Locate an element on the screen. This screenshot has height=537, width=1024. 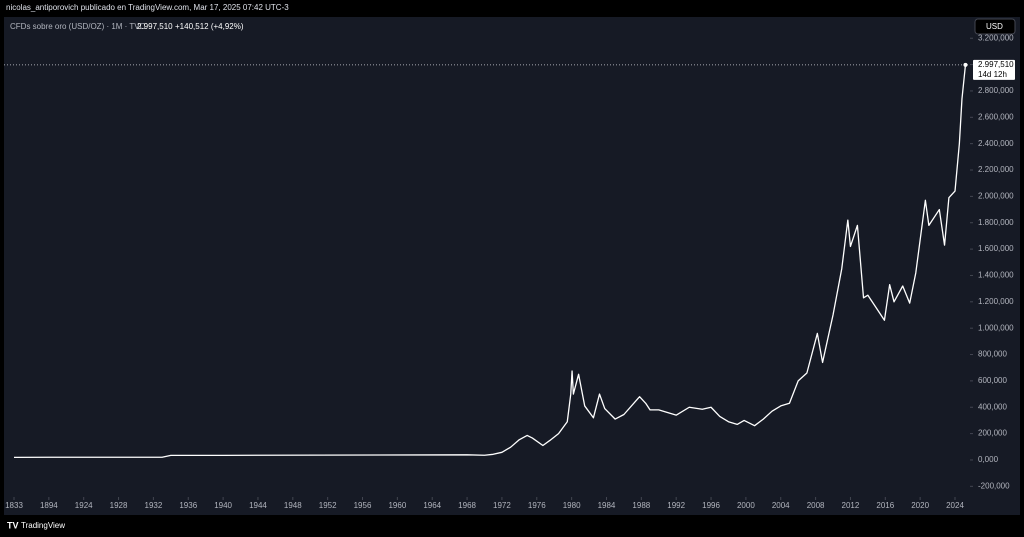
x-tick-label: 1924 is located at coordinates (84, 505).